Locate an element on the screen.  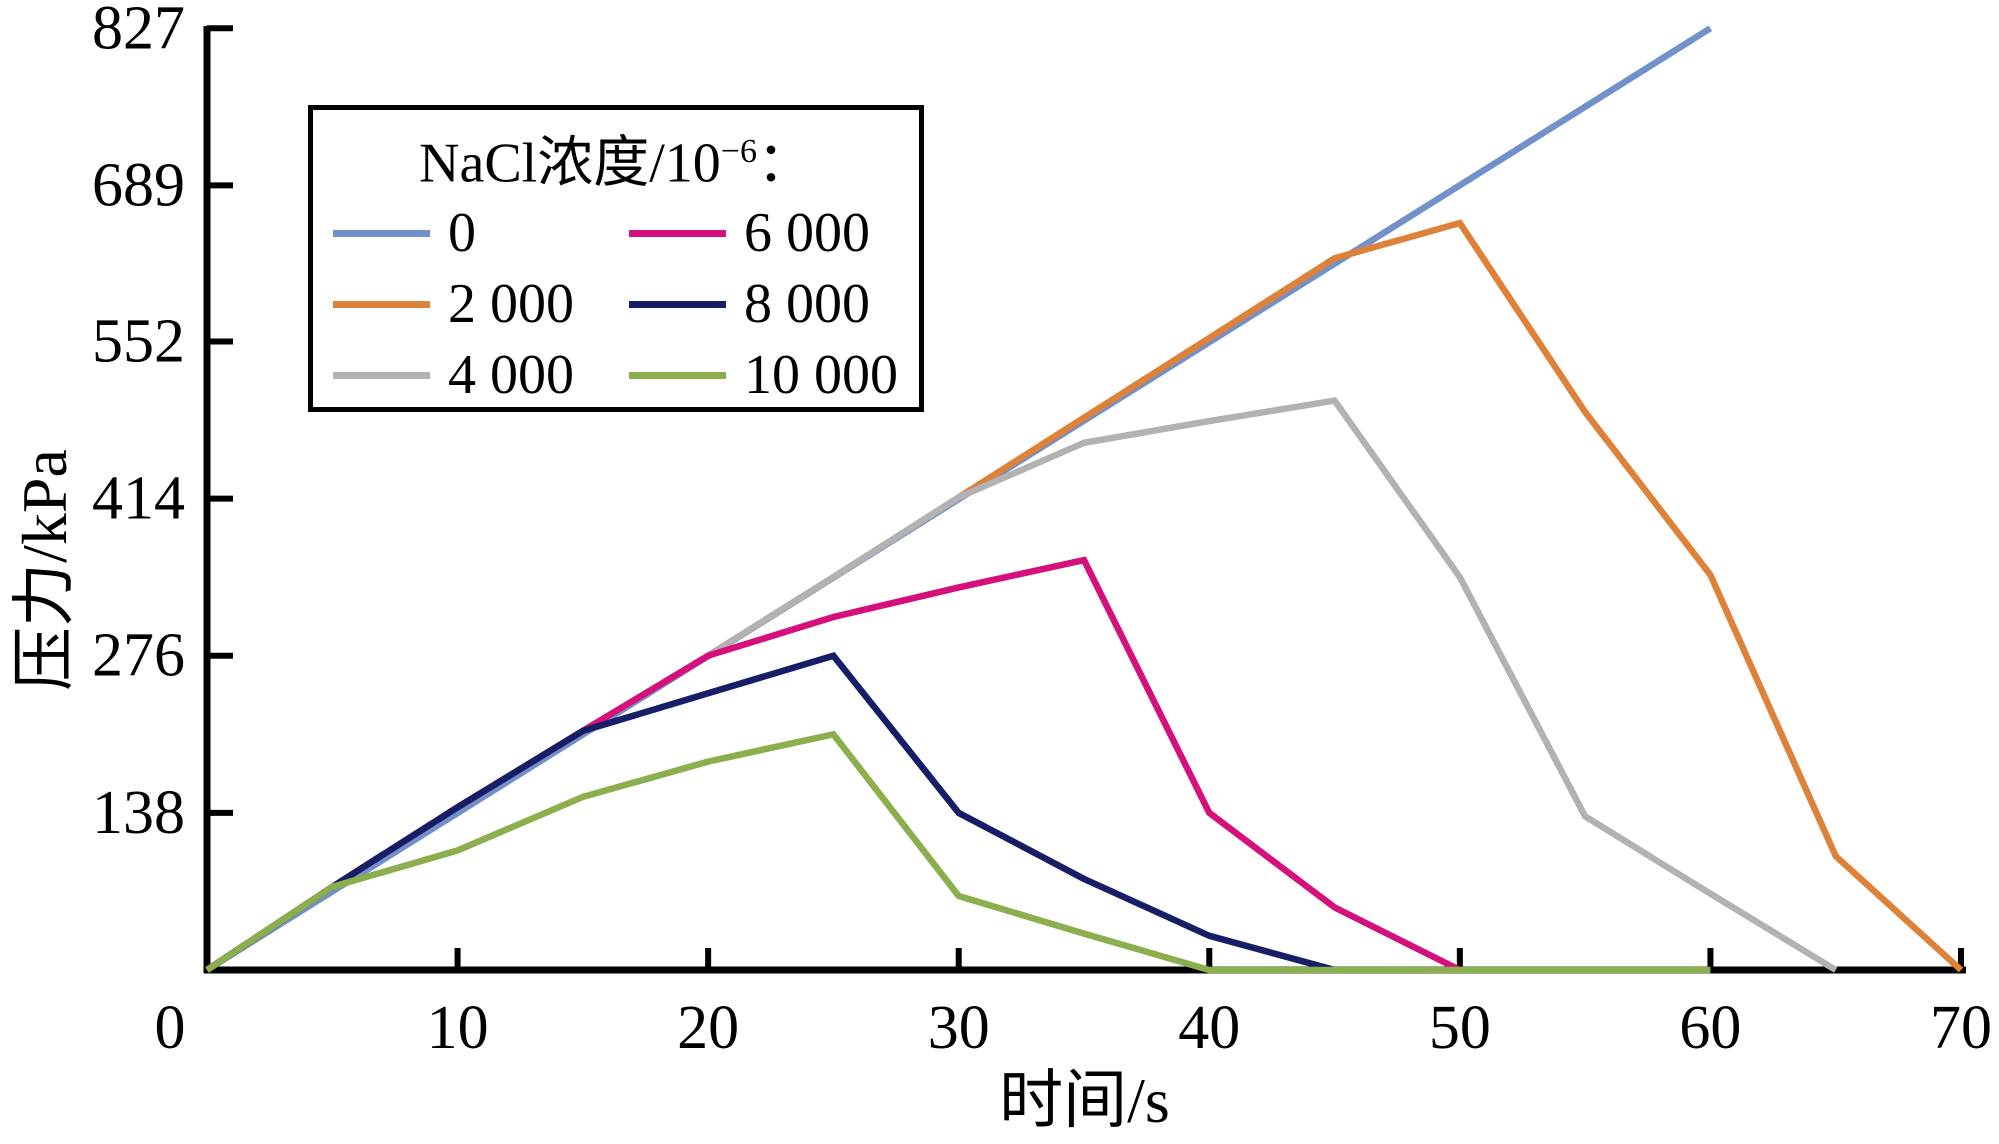
legend-title-colon: ： is located at coordinates (784, 163).